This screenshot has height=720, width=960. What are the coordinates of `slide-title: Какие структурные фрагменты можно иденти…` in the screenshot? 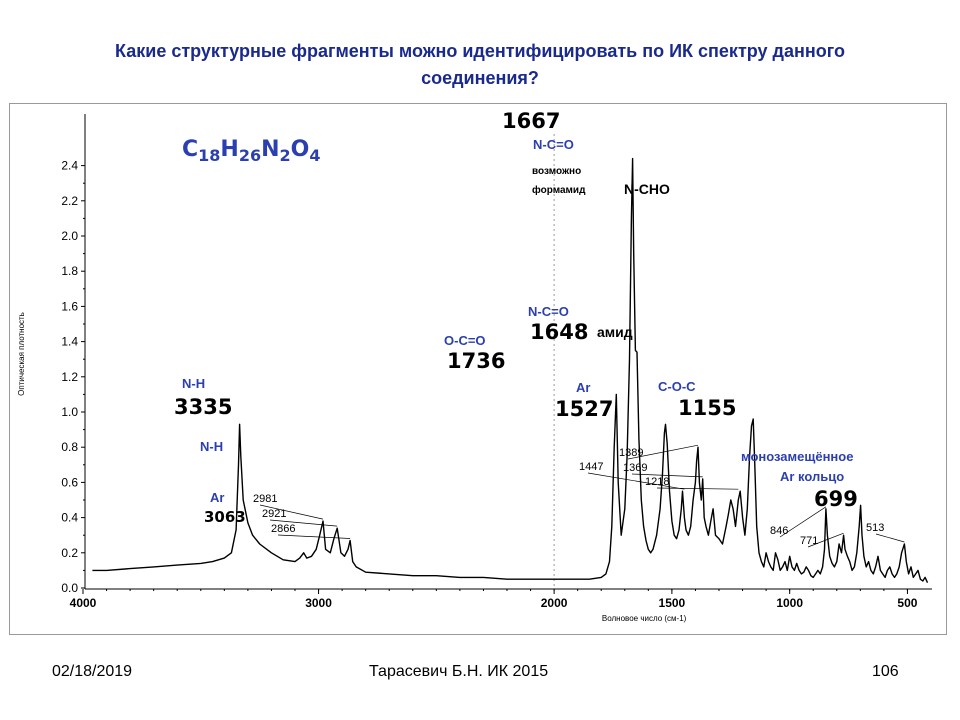 It's located at (480, 65).